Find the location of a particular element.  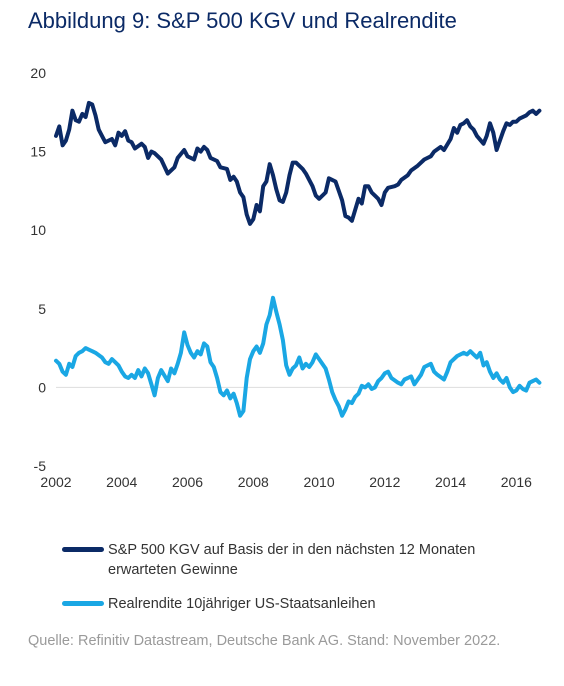

legend-swatch-kgv is located at coordinates (83, 549).